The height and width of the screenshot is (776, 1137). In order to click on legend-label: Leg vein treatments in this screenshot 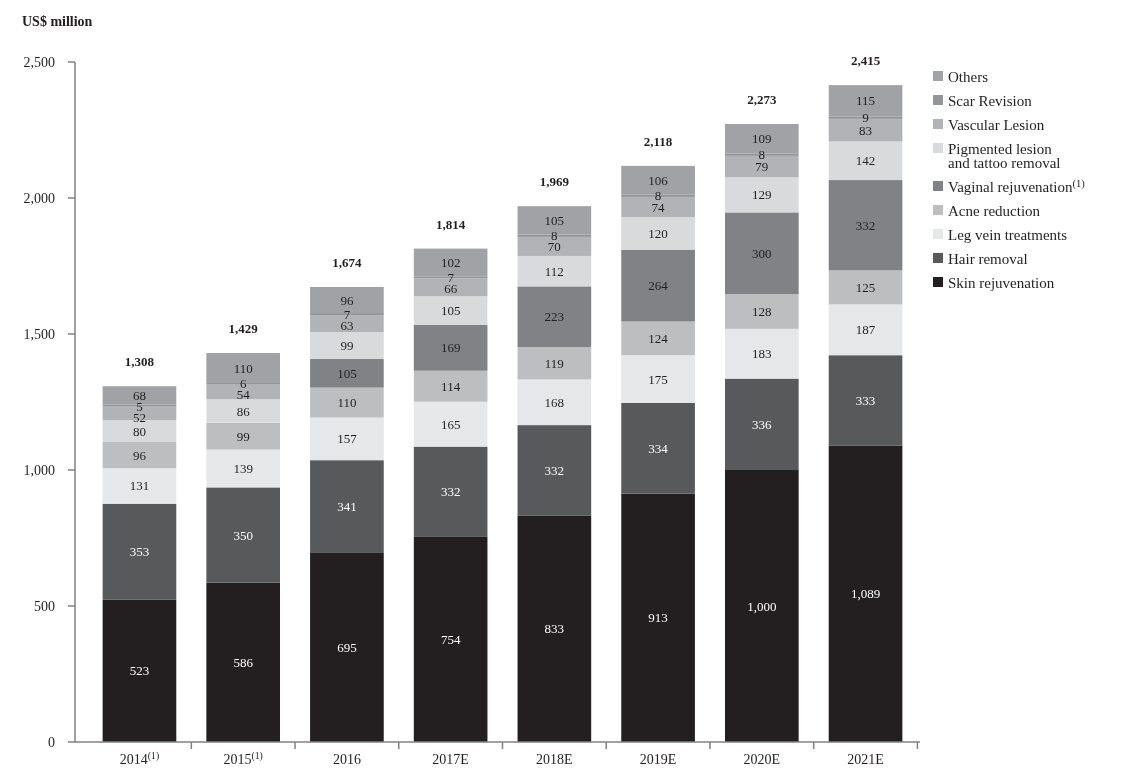, I will do `click(1008, 235)`.